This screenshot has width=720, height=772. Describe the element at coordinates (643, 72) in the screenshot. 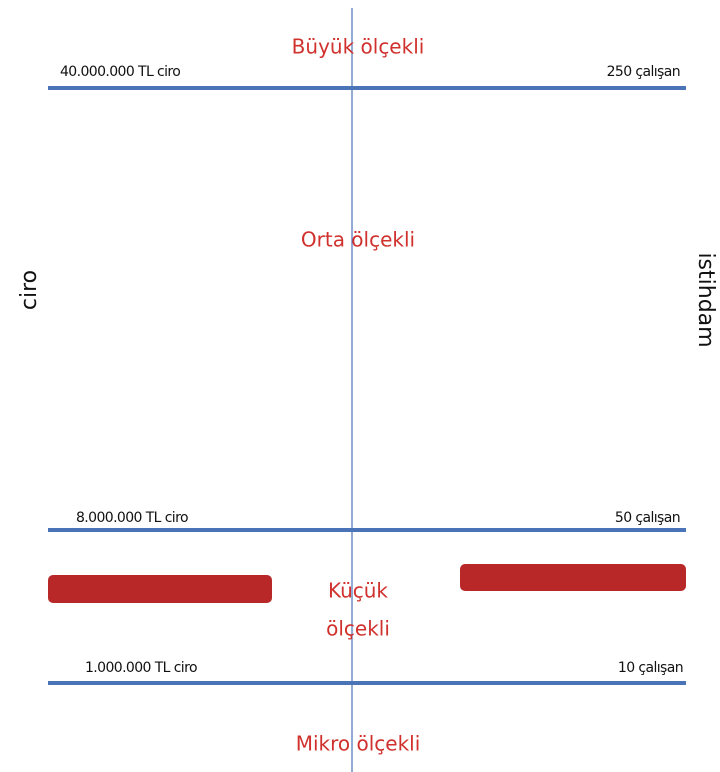

I see `istihdam-threshold: 250 çalışan` at that location.